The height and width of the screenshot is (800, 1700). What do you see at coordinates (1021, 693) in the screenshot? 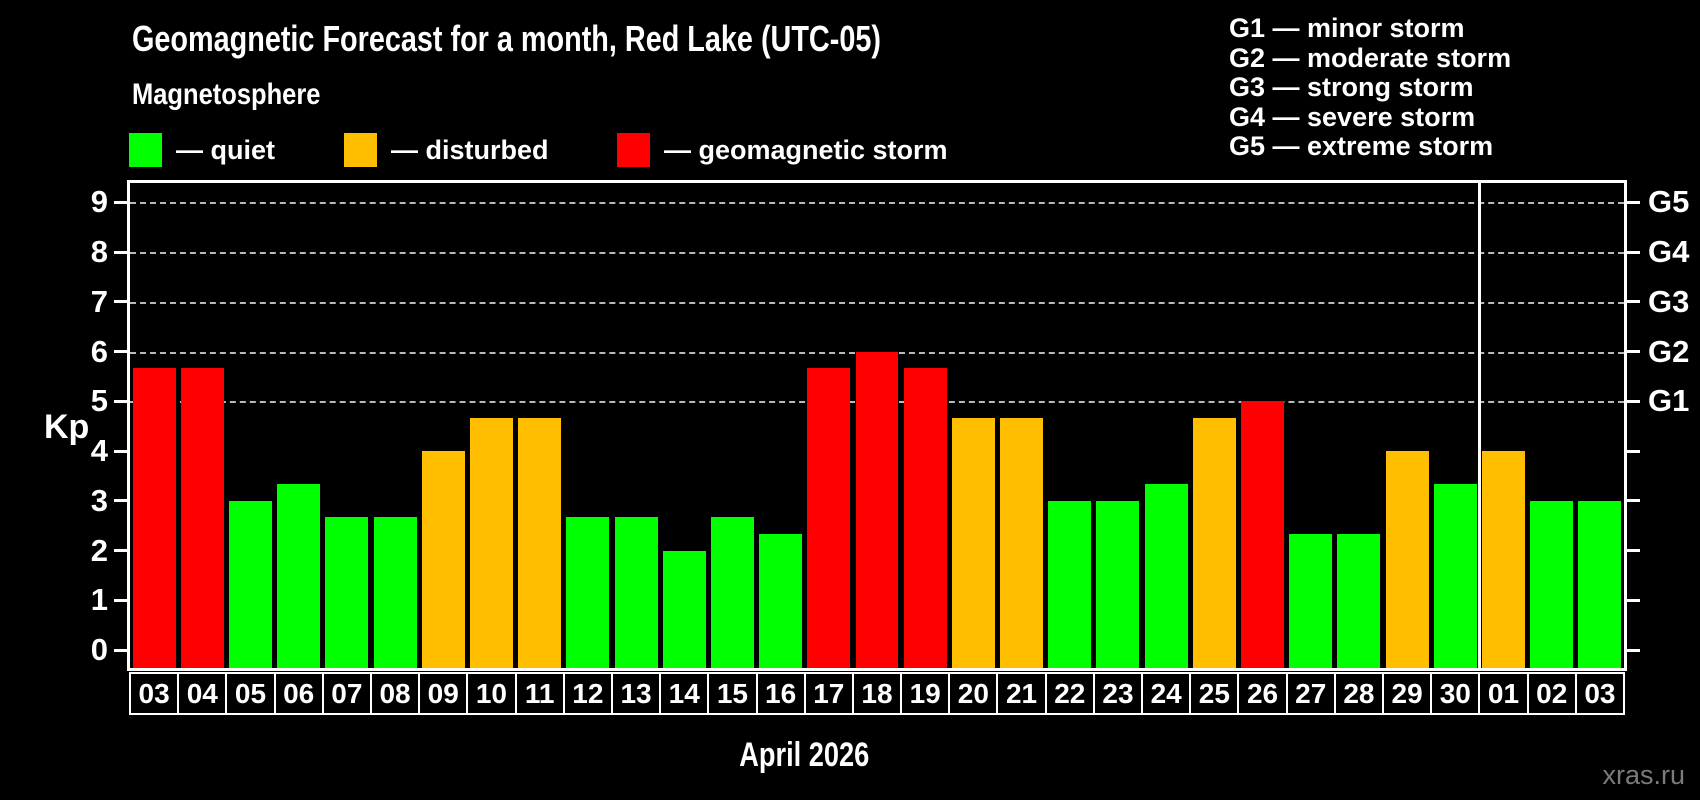
I see `day-label-box: 21` at bounding box center [1021, 693].